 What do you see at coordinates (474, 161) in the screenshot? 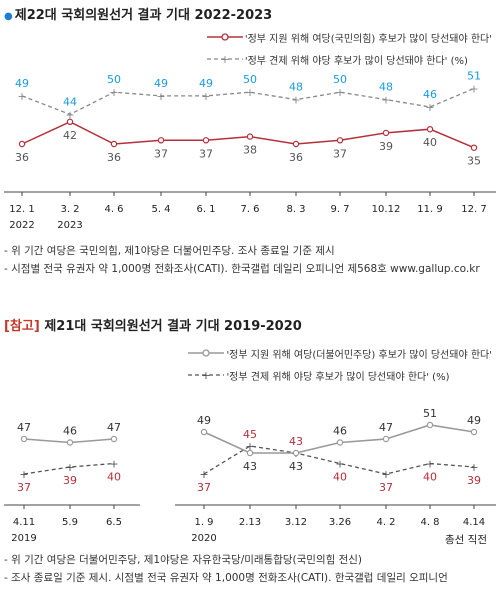
I see `data-label-ruling: 35` at bounding box center [474, 161].